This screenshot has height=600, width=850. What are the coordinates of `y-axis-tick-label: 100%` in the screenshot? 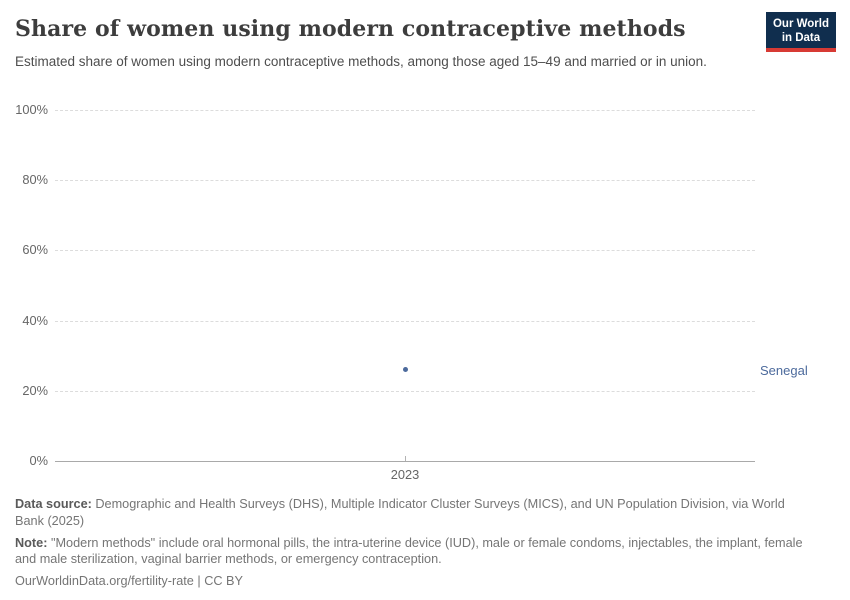 It's located at (31, 109).